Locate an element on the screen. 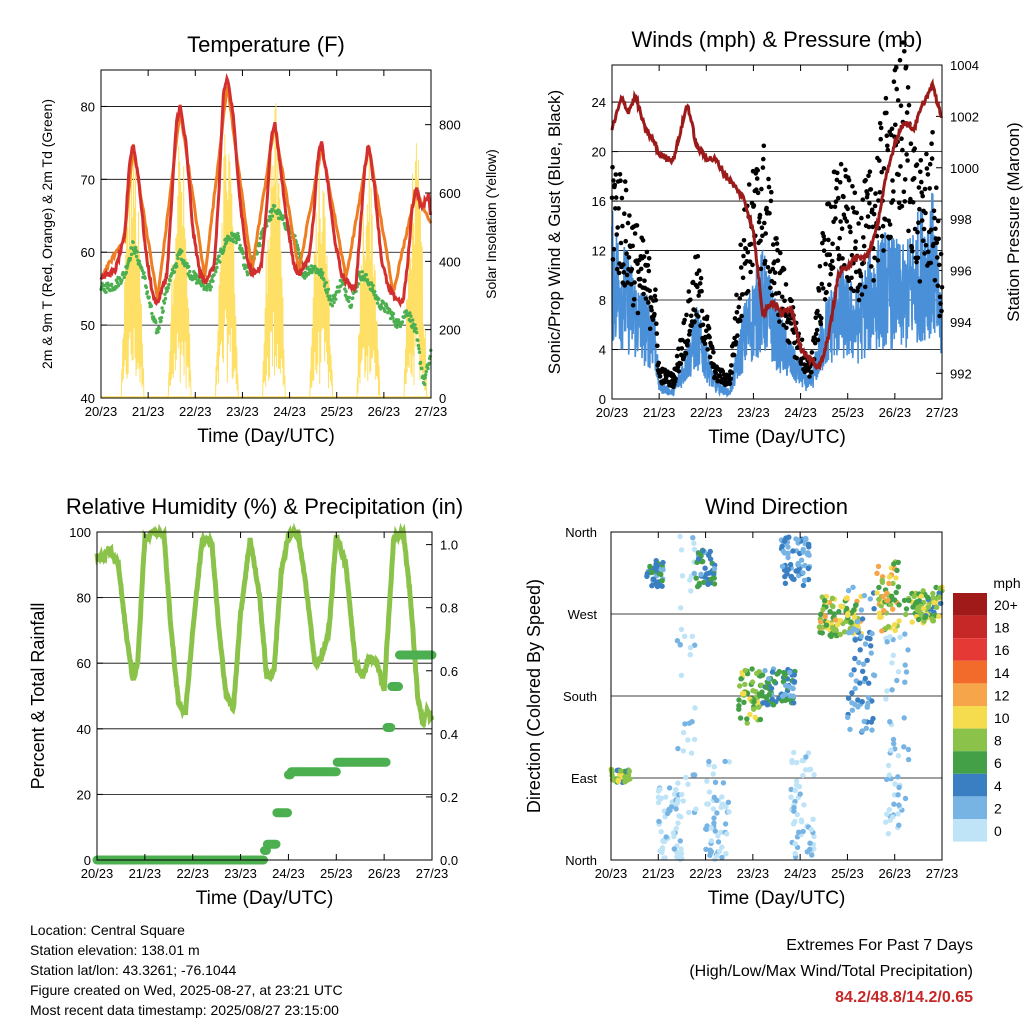 The width and height of the screenshot is (1024, 1024). solar-day-trace is located at coordinates (132, 271).